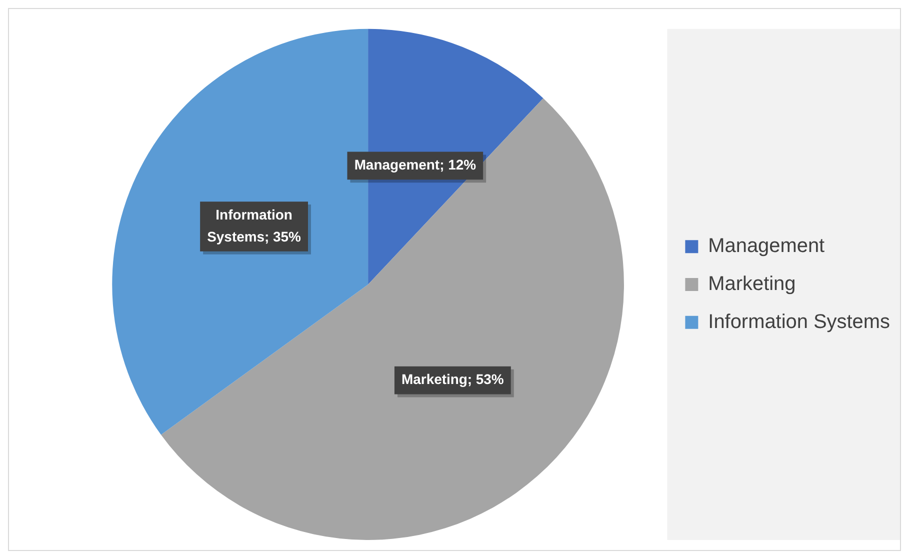  What do you see at coordinates (799, 321) in the screenshot?
I see `legend-label: Information Systems` at bounding box center [799, 321].